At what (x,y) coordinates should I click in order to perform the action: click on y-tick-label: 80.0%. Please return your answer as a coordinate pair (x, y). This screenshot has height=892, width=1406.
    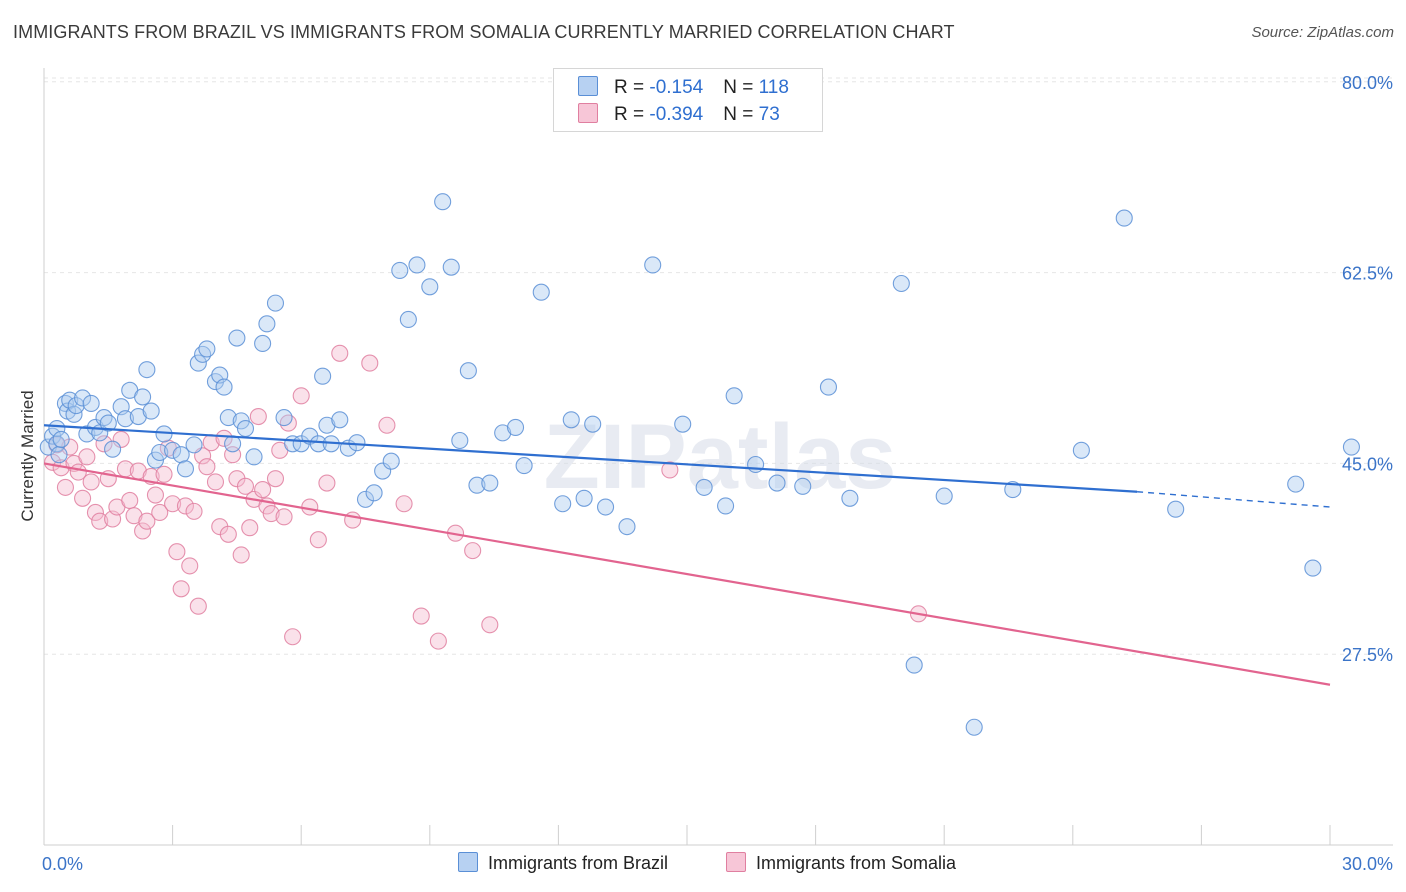
    Looking at the image, I should click on (1367, 83).